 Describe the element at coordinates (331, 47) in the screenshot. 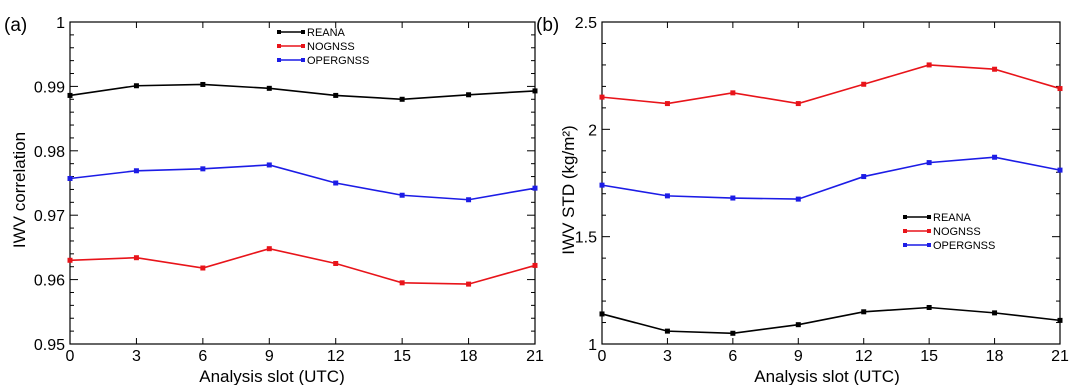

I see `panel-a-legend-nognss-label: NOGNSS` at that location.